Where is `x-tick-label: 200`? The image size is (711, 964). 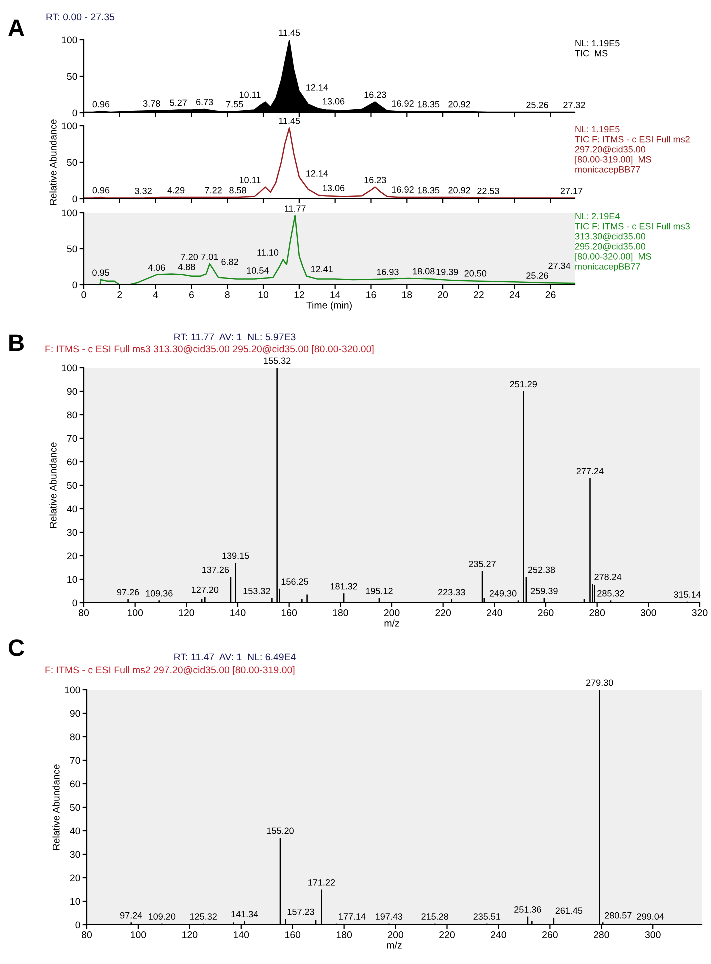 x-tick-label: 200 is located at coordinates (396, 935).